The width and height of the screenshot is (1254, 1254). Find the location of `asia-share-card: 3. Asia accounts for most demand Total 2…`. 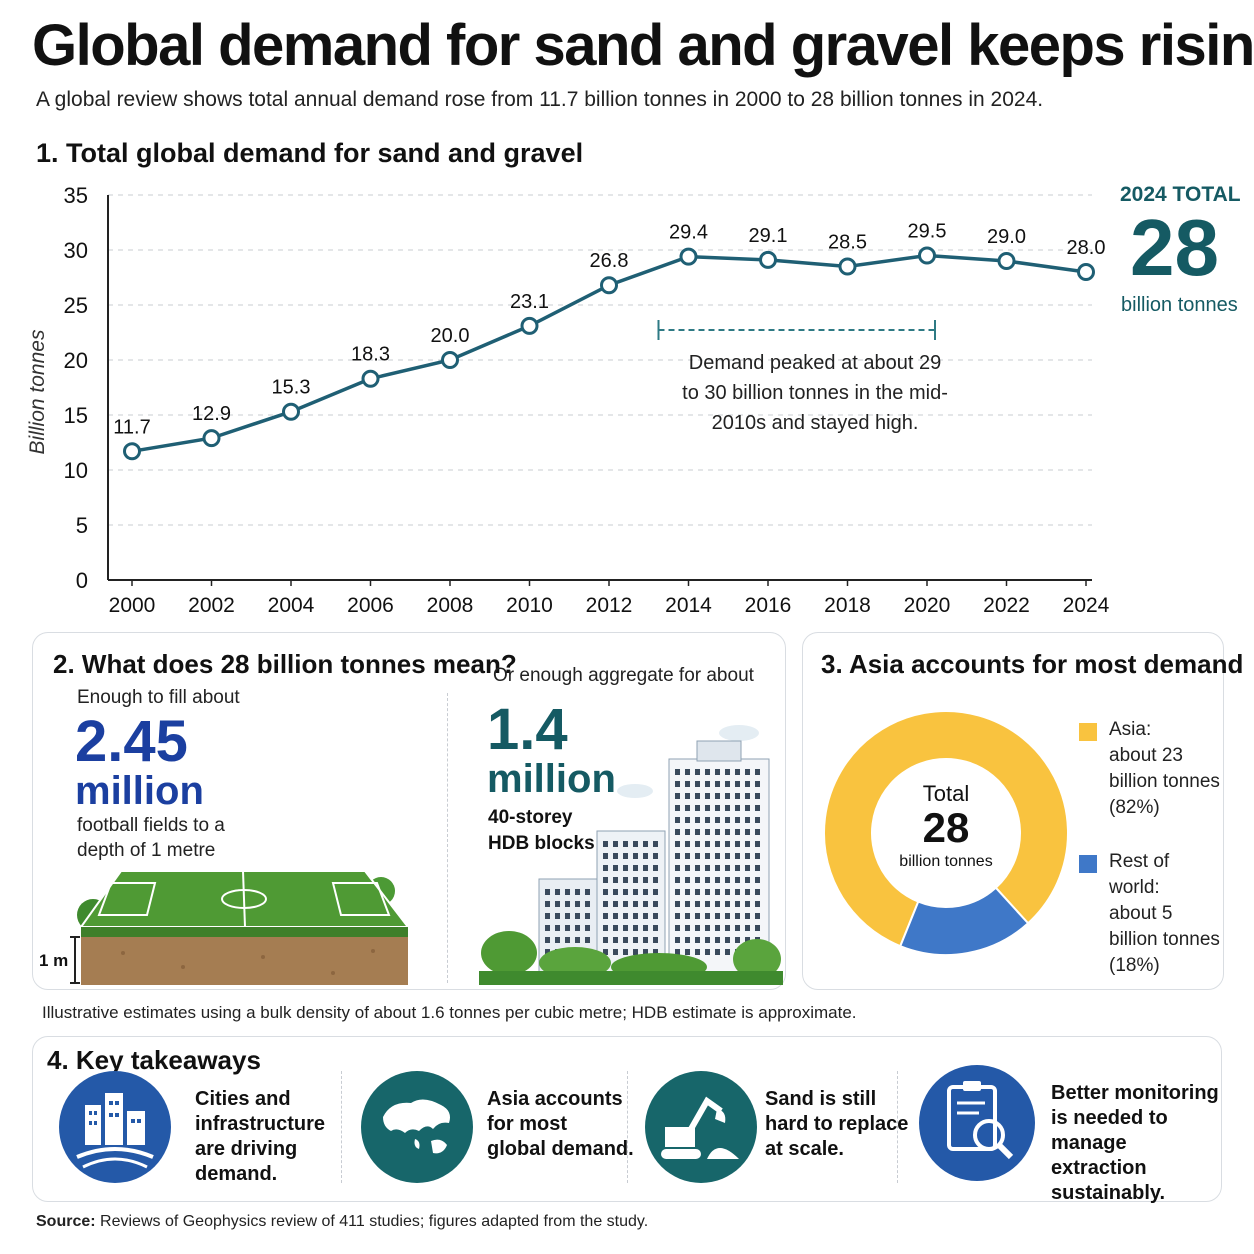

asia-share-card: 3. Asia accounts for most demand Total 2… is located at coordinates (1022, 811).